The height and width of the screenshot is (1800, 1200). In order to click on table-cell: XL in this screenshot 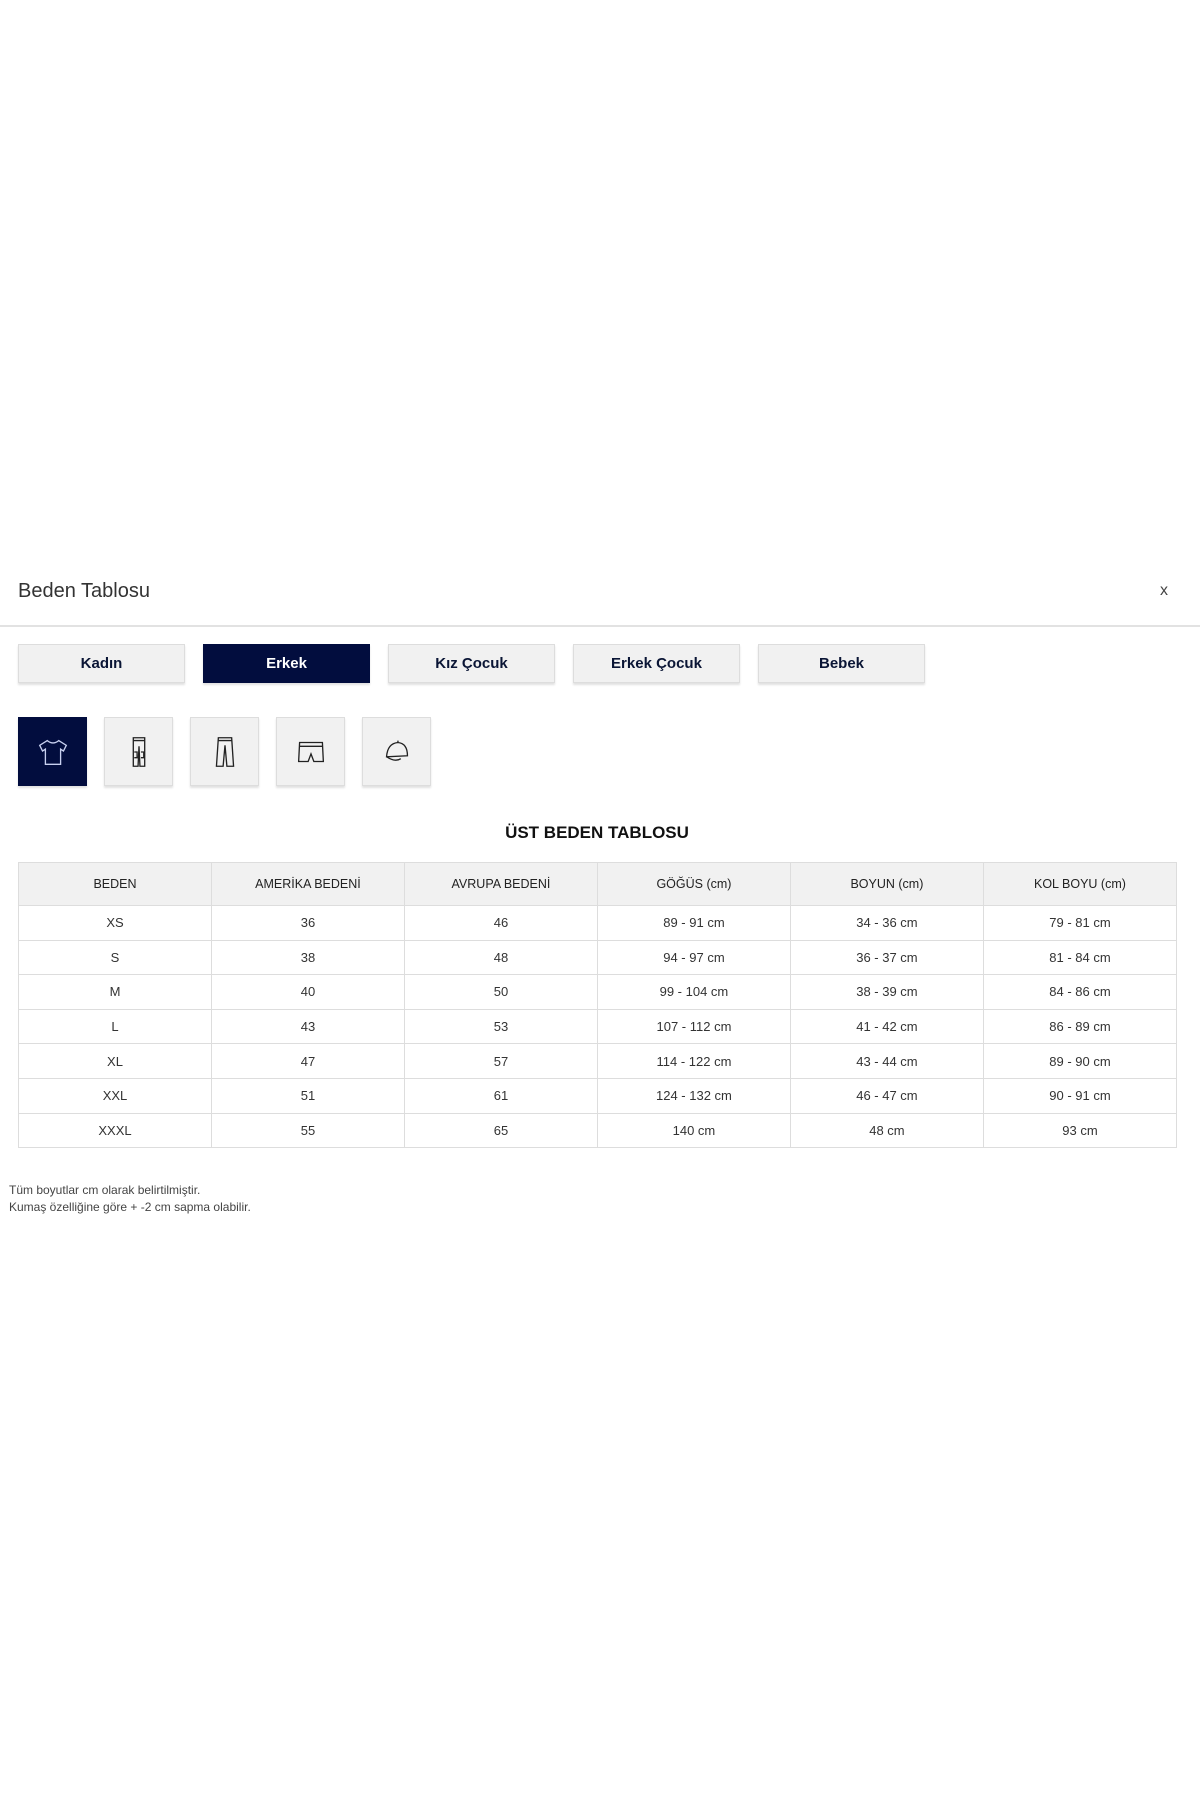, I will do `click(115, 1061)`.